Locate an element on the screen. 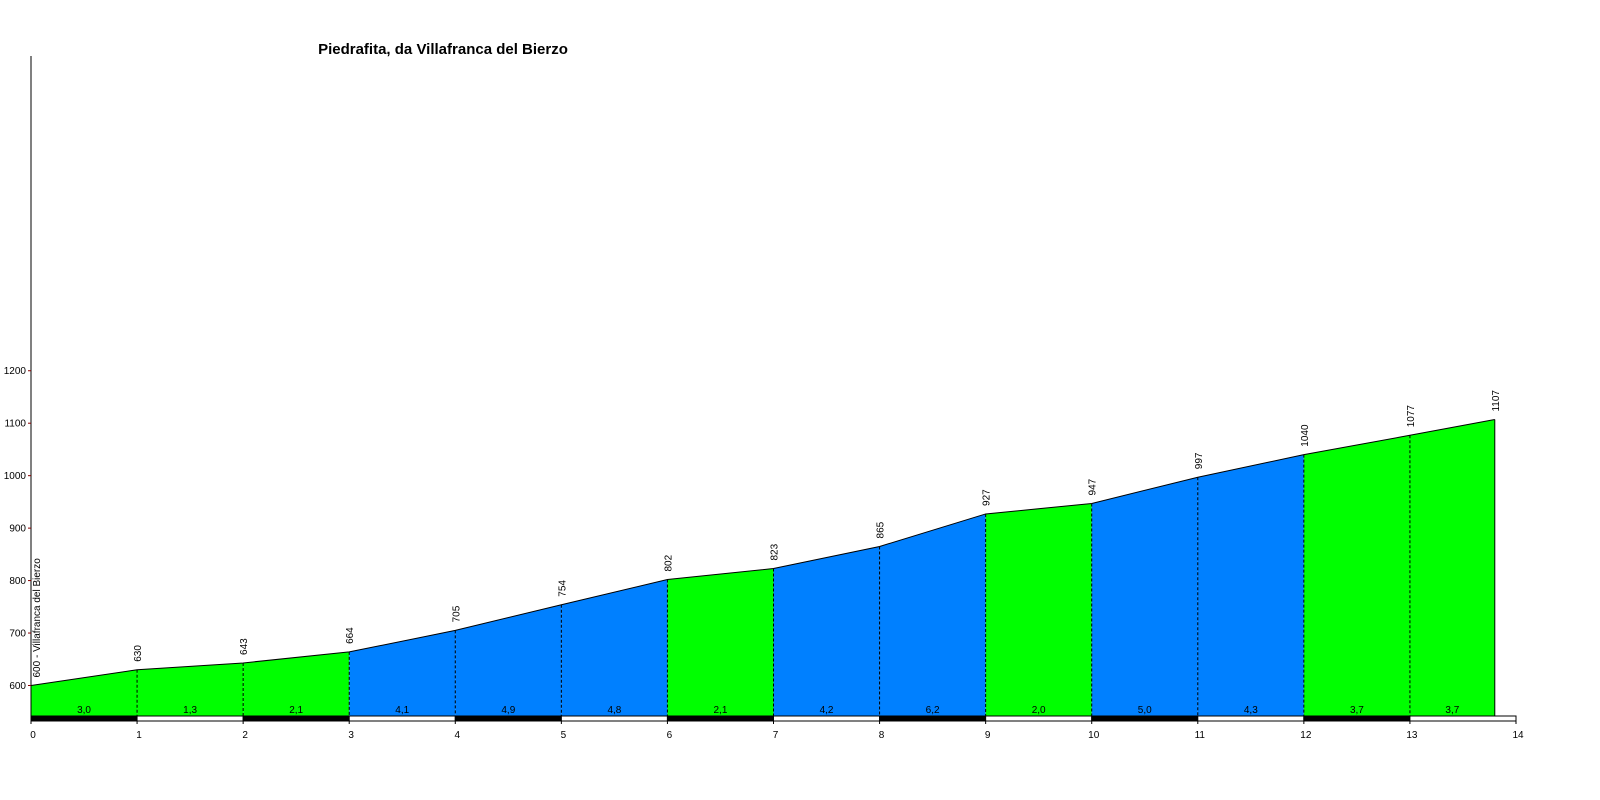 The height and width of the screenshot is (800, 1600). km-band-bar is located at coordinates (773, 718).